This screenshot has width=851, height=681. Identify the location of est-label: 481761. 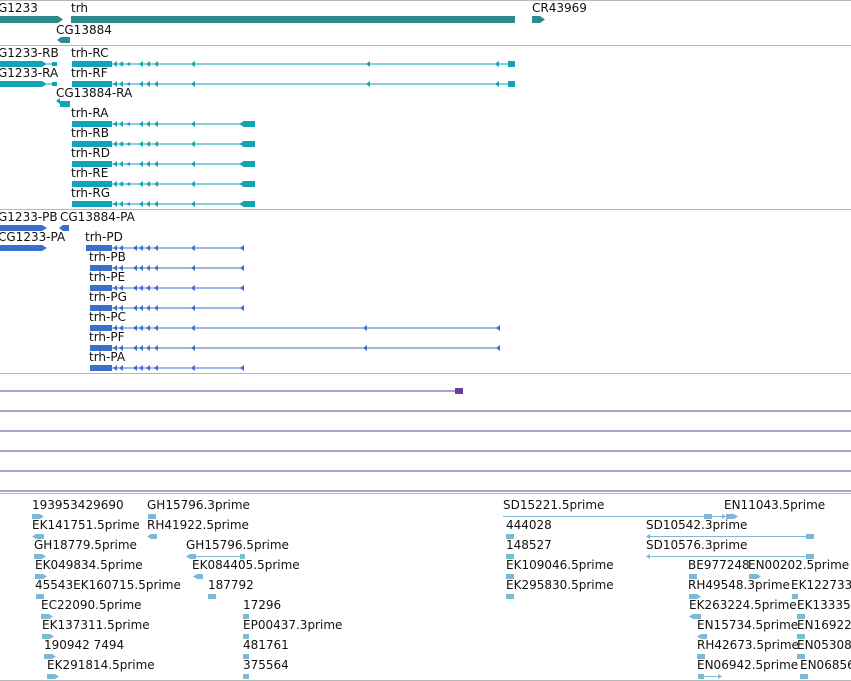
(266, 645).